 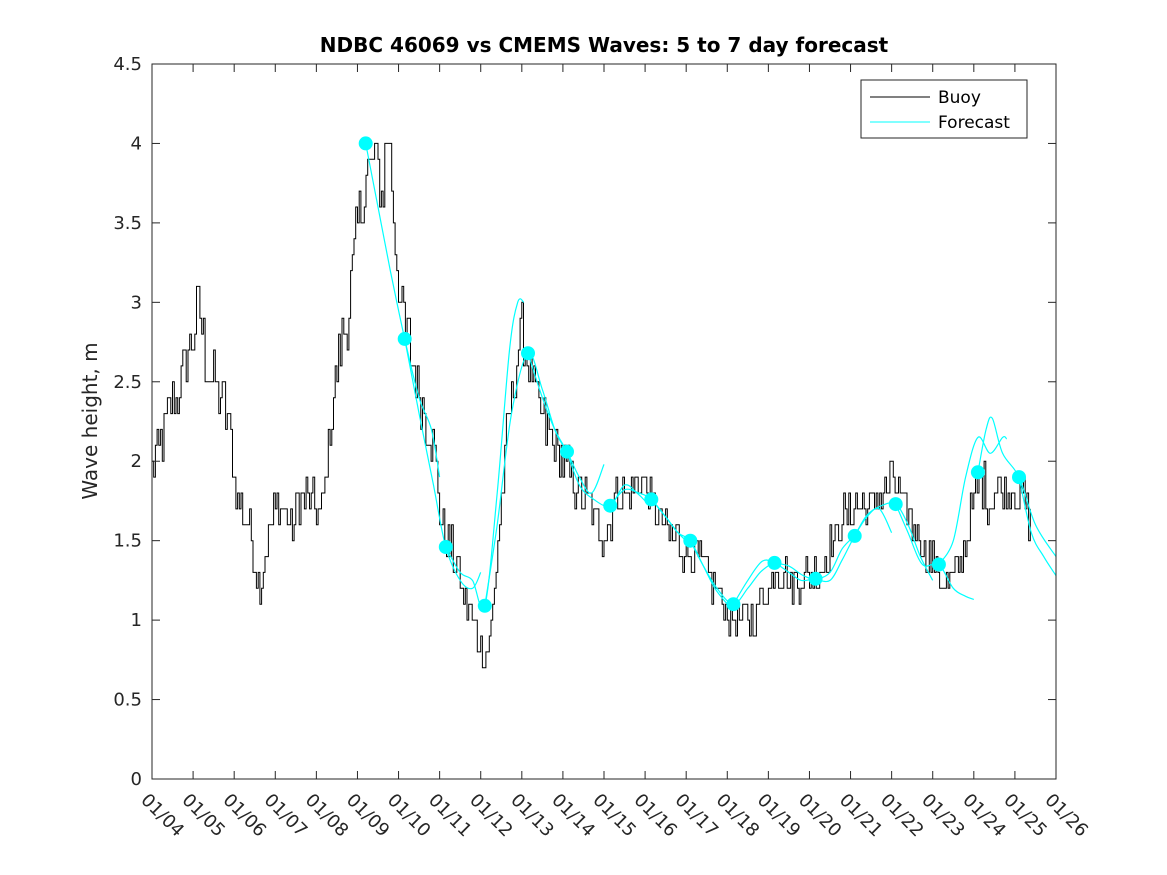 What do you see at coordinates (127, 223) in the screenshot?
I see `y-tick-label: 3.5` at bounding box center [127, 223].